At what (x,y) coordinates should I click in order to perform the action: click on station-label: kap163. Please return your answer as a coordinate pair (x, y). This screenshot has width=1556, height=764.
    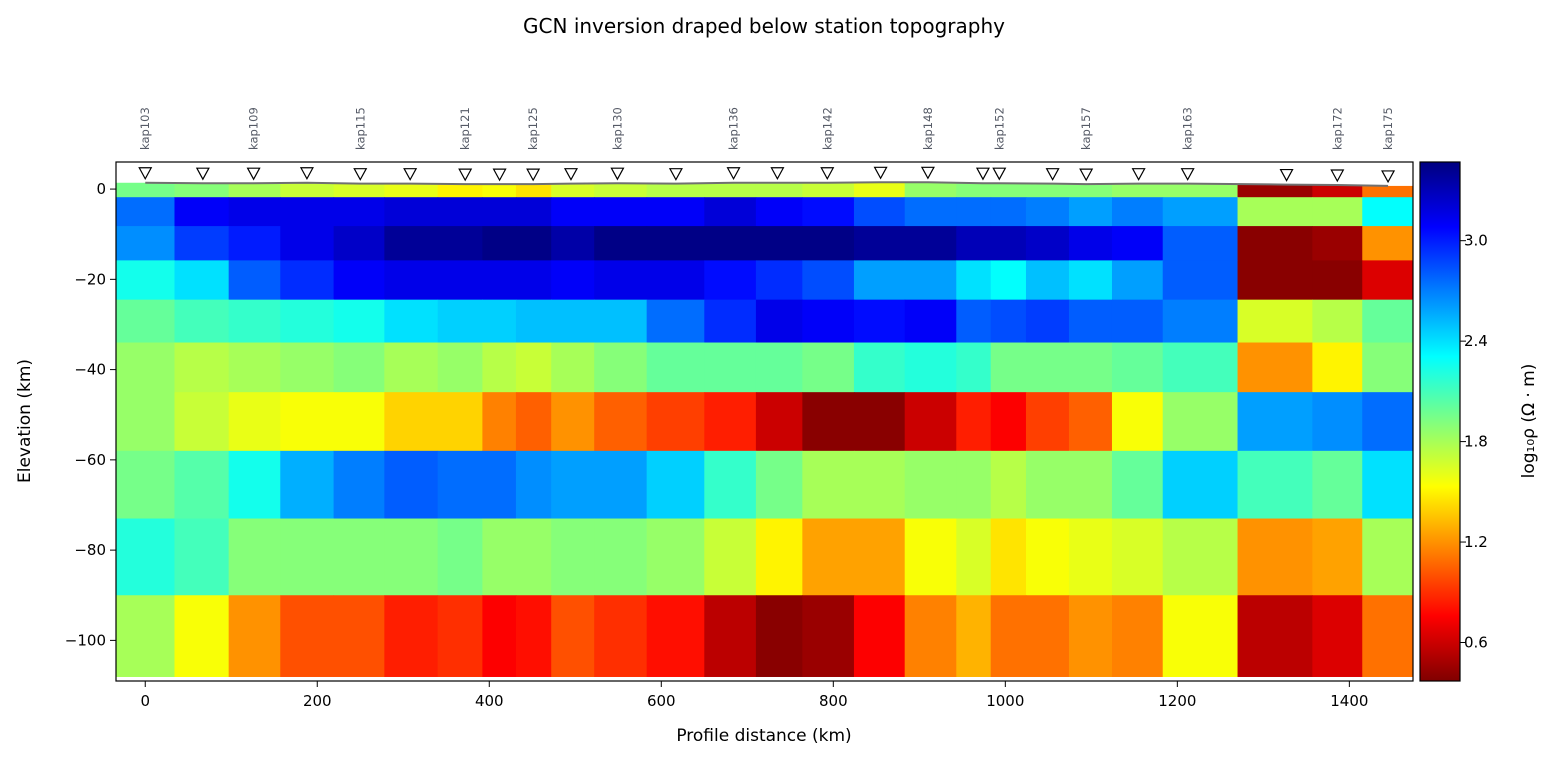
    Looking at the image, I should click on (1188, 128).